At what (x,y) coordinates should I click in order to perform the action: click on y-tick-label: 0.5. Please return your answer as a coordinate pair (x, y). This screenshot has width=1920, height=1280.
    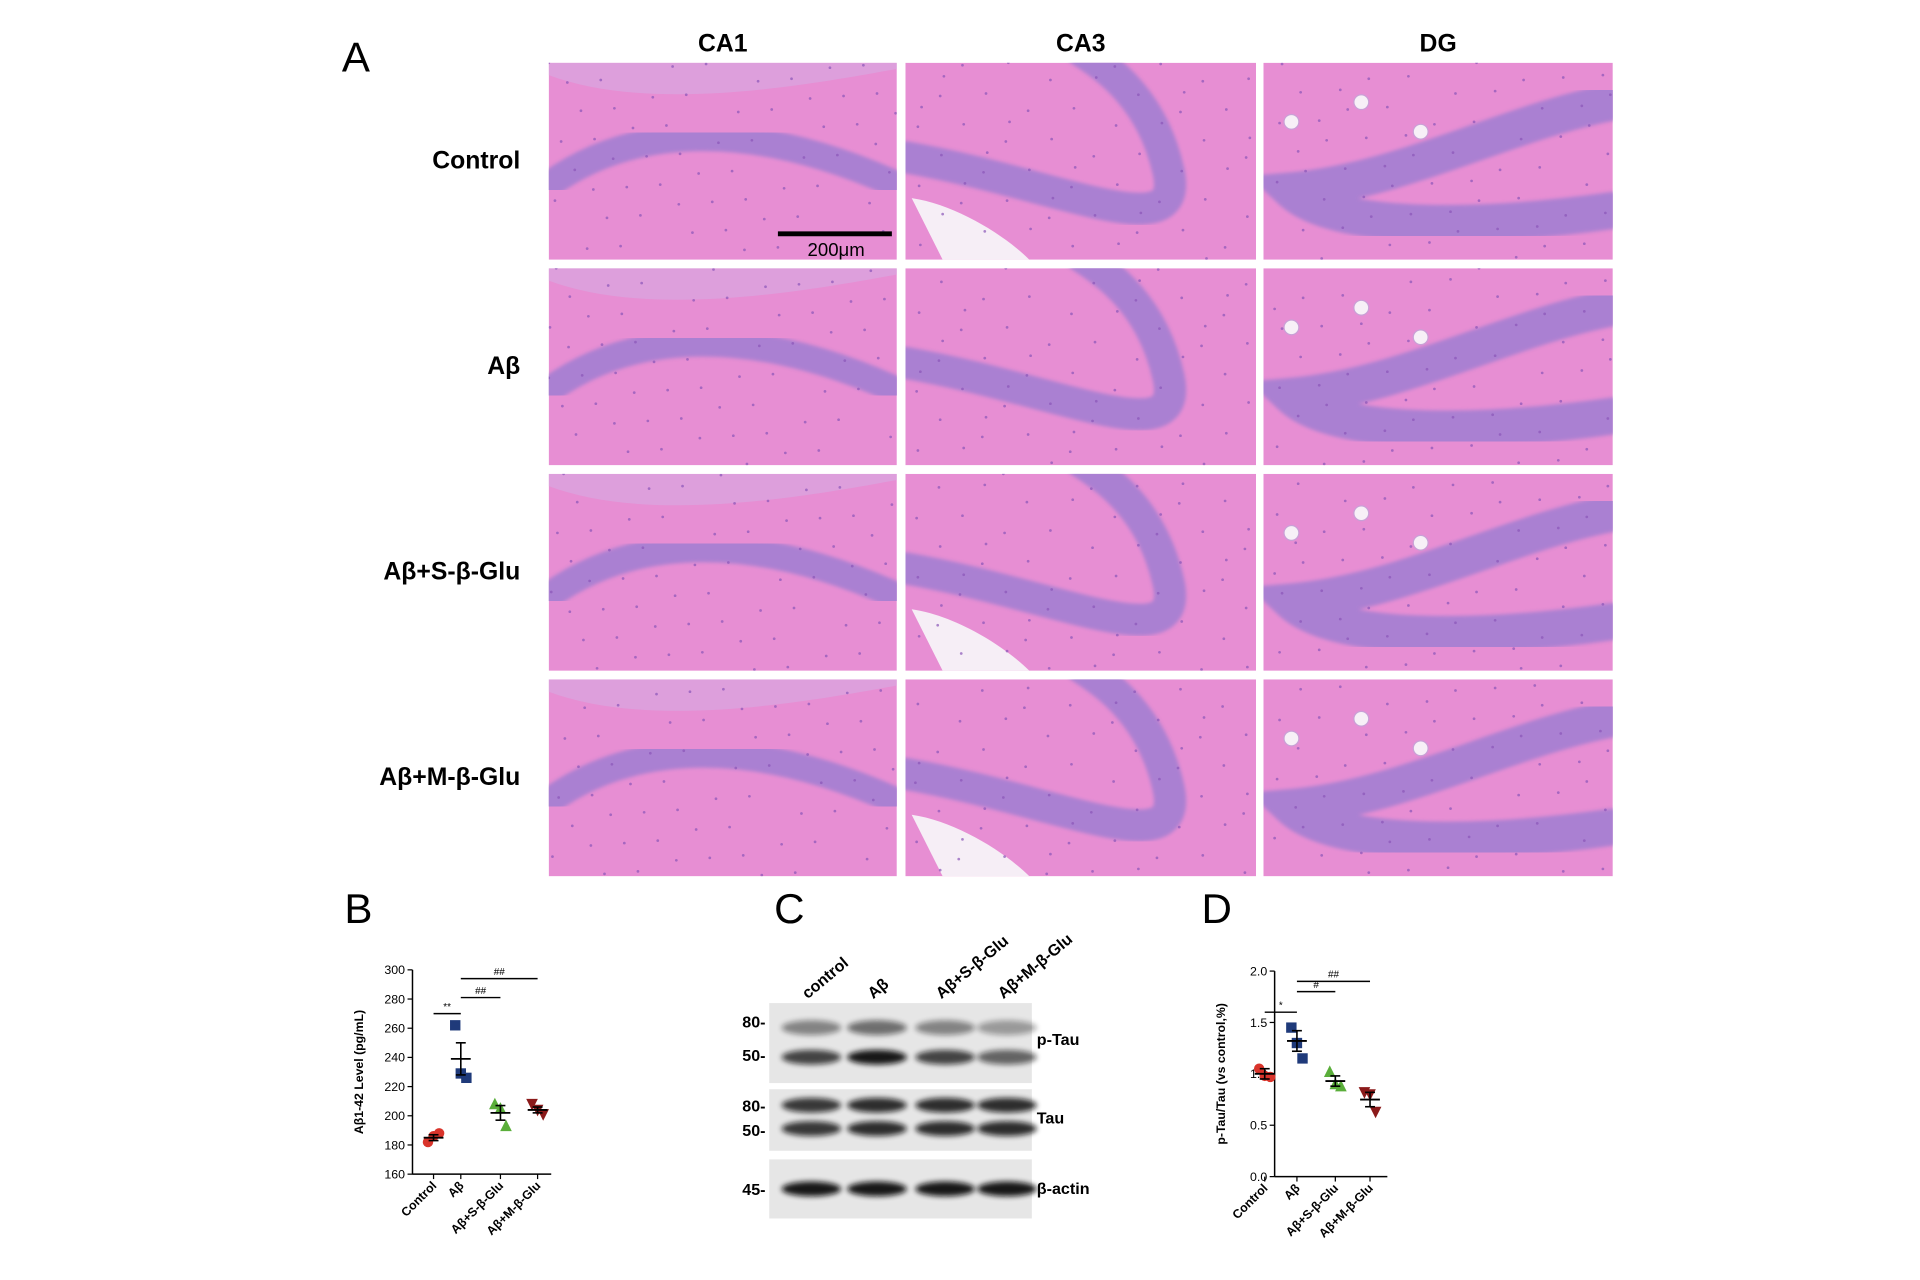
    Looking at the image, I should click on (1258, 1126).